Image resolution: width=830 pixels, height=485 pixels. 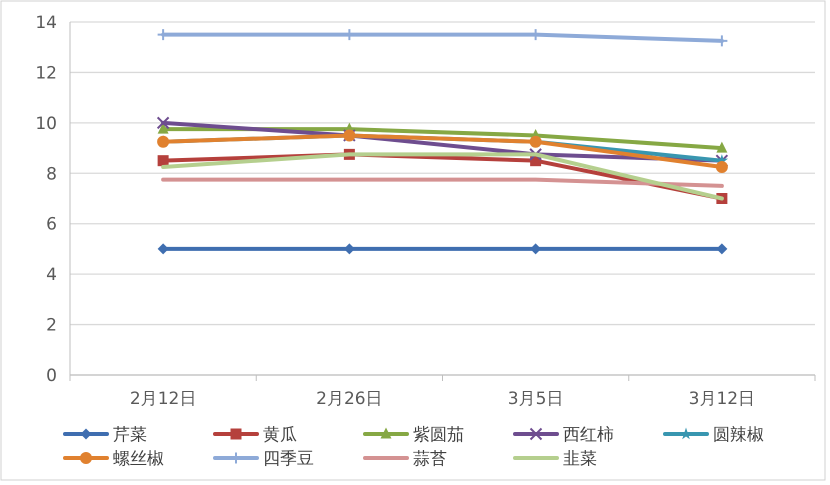 I want to click on x-tick-label: 3月12日, so click(x=722, y=399).